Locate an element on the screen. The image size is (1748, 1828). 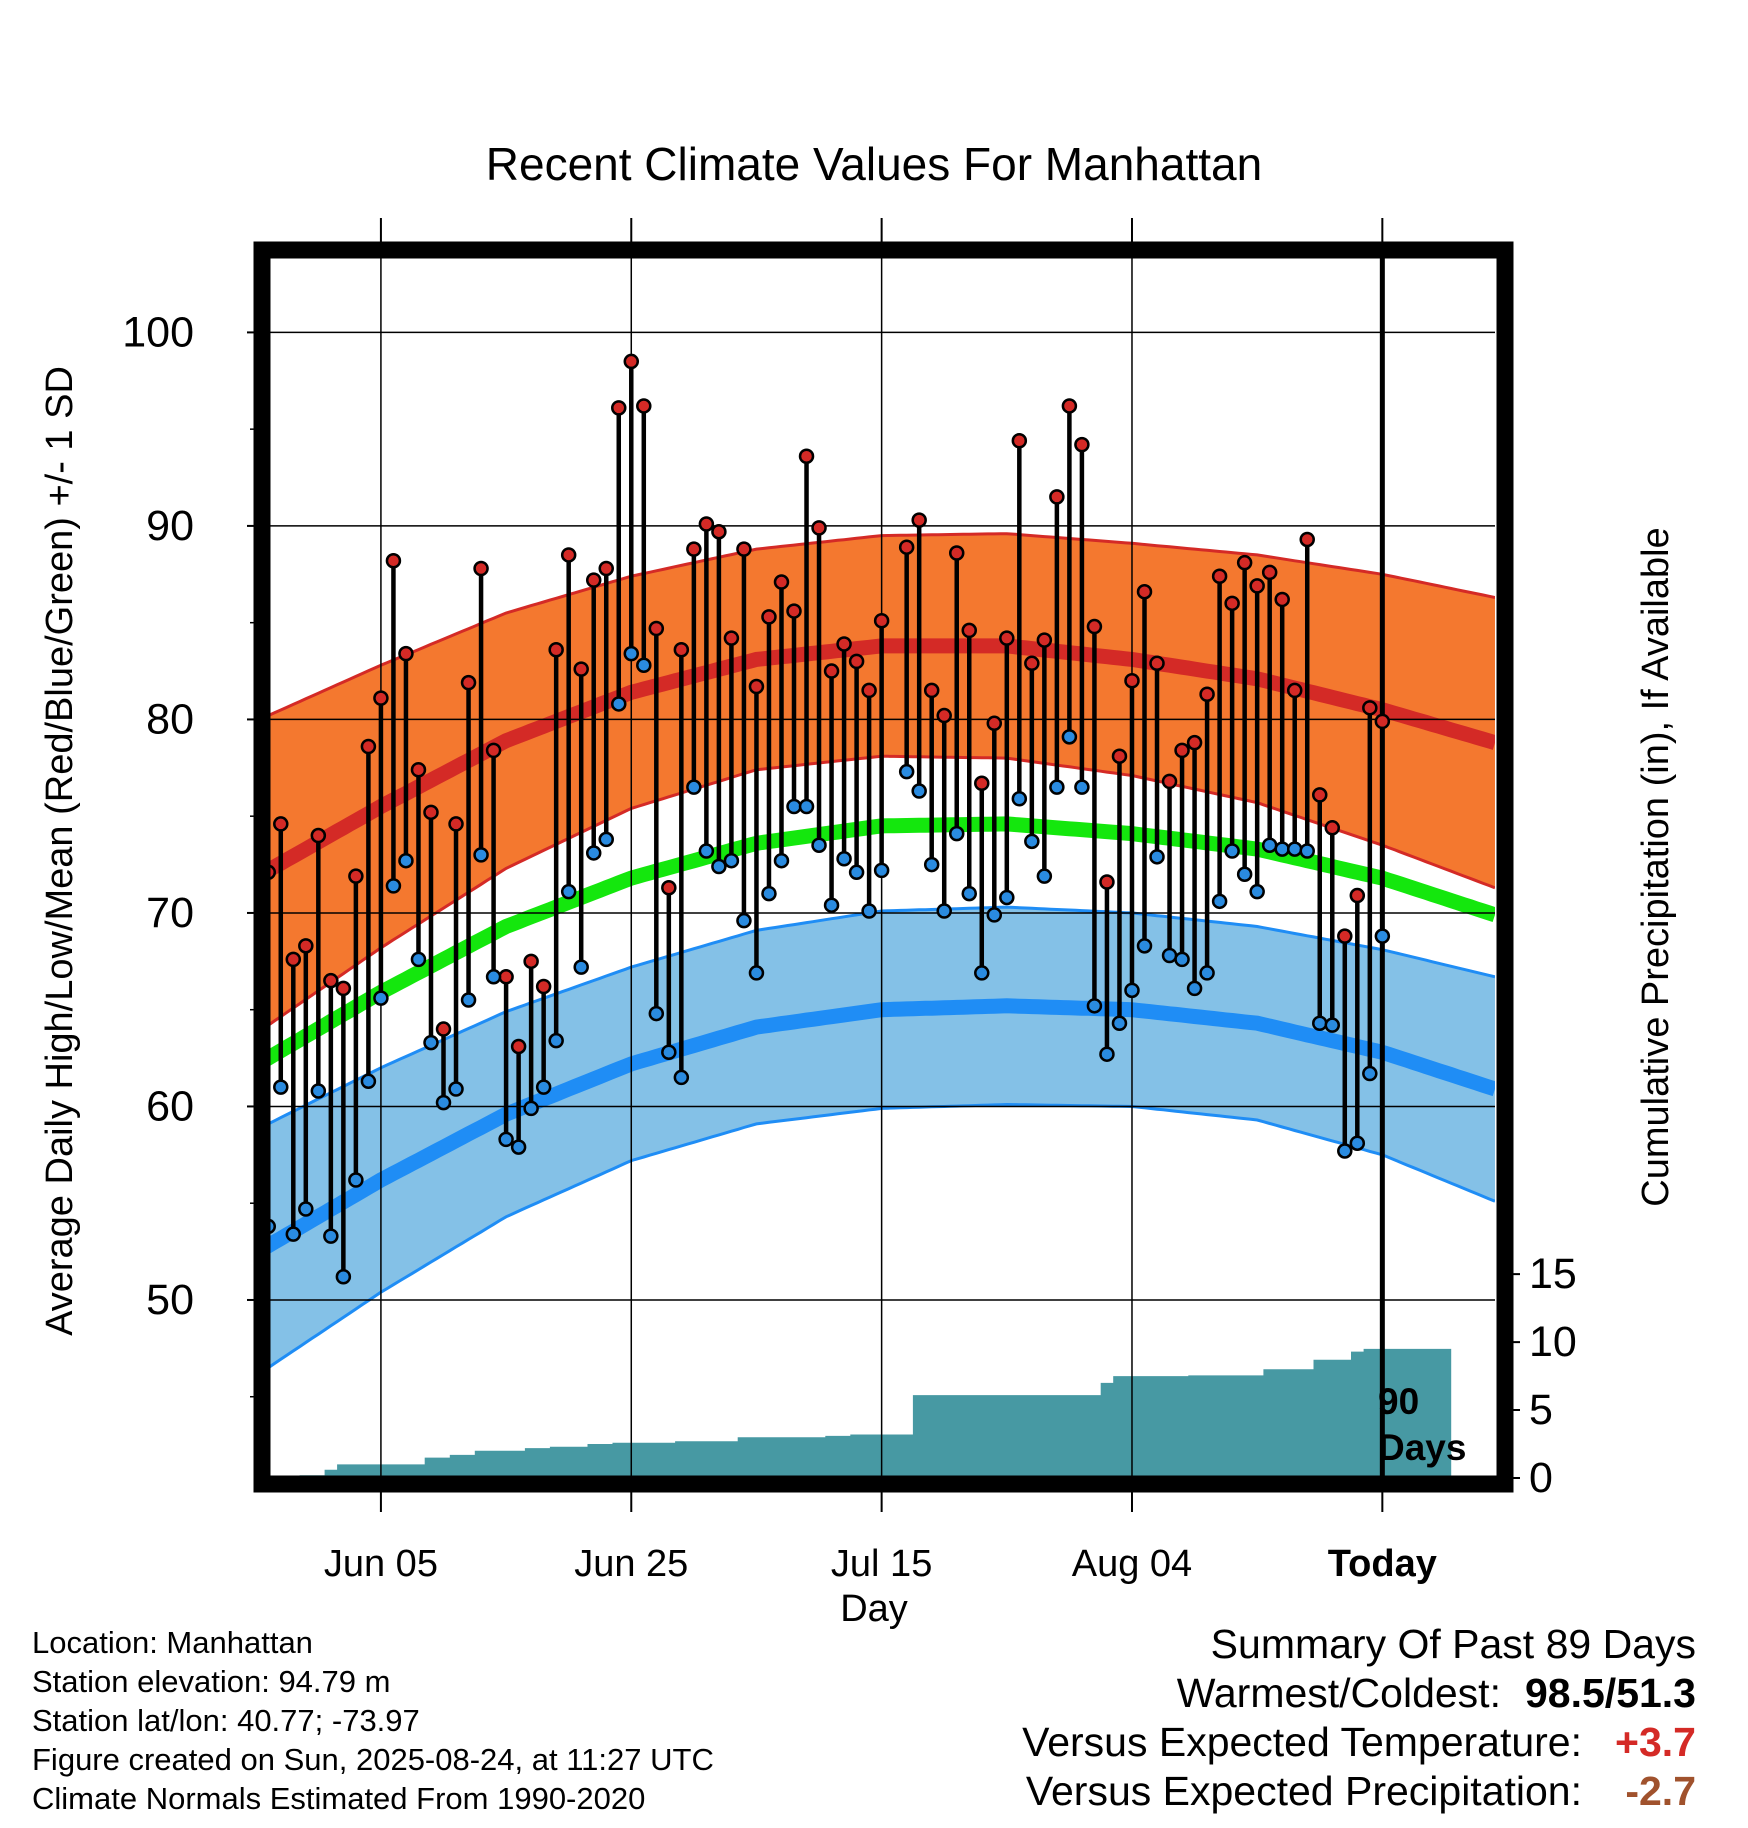
cumulative-precip-area is located at coordinates (857, 1413).